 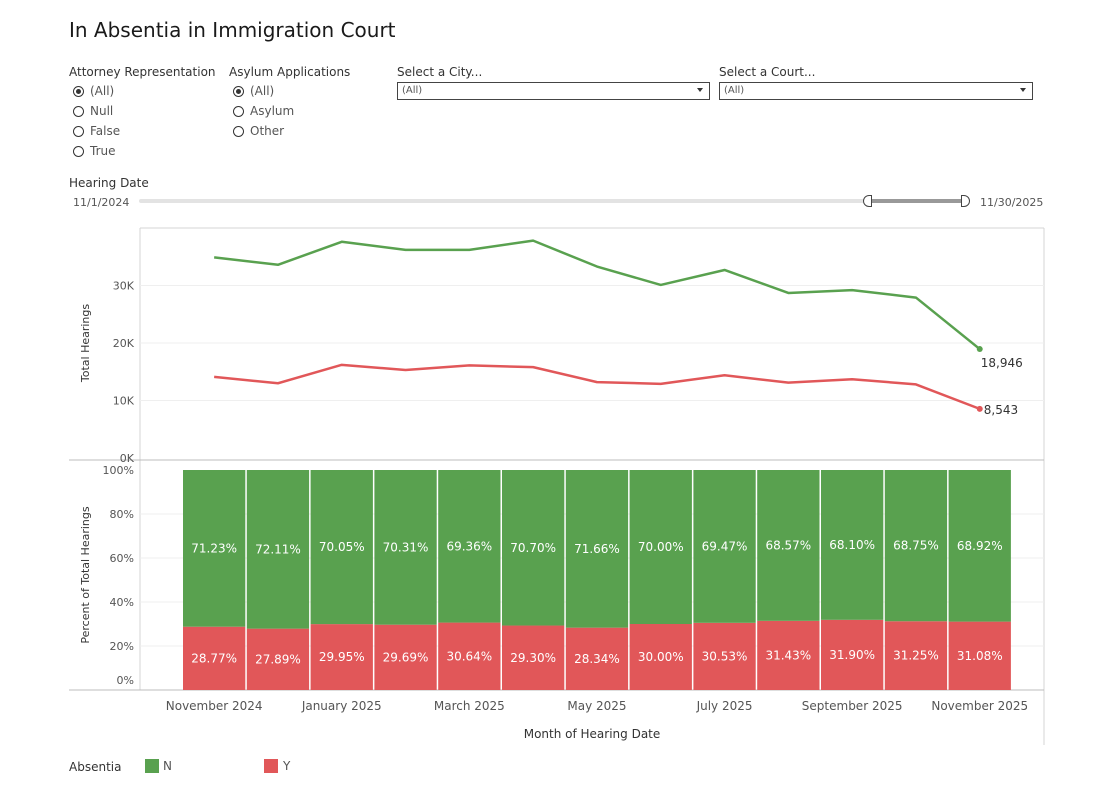 What do you see at coordinates (1012, 202) in the screenshot?
I see `hearing-date-end: 11/30/2025` at bounding box center [1012, 202].